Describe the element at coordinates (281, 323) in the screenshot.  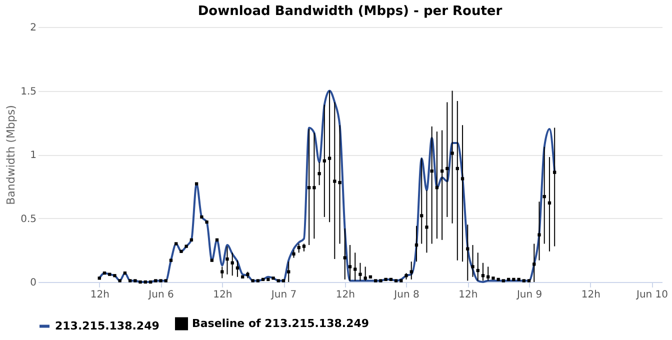
I see `legend-label: Baseline of 213.215.138.249` at that location.